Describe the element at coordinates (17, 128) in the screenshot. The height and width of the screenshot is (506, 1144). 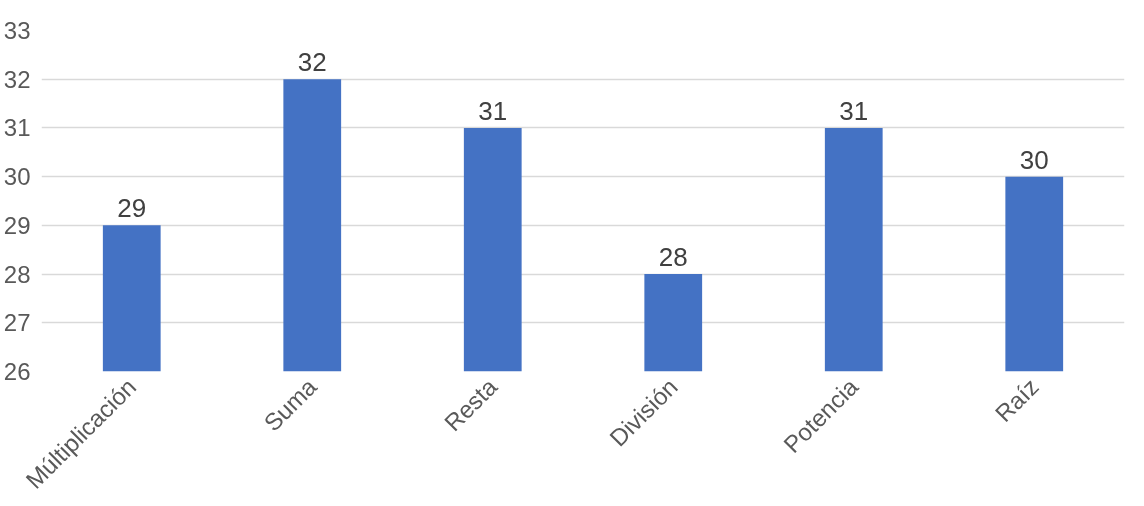
I see `y-tick-label: 31` at that location.